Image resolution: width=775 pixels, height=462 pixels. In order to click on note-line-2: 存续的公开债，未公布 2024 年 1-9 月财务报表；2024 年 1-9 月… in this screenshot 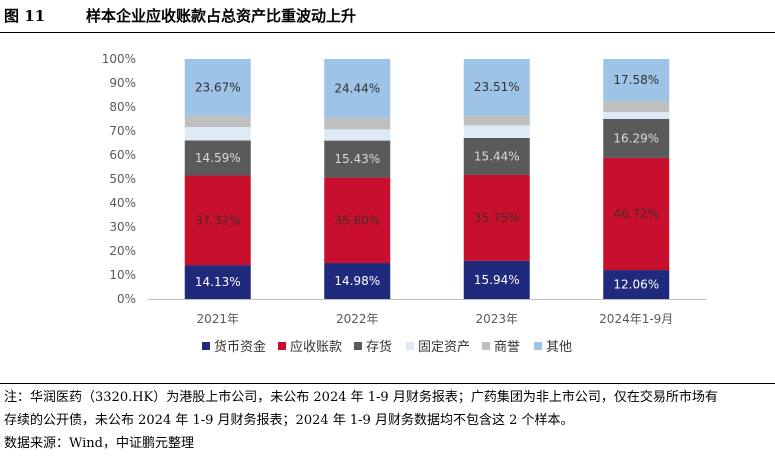, I will do `click(289, 420)`.